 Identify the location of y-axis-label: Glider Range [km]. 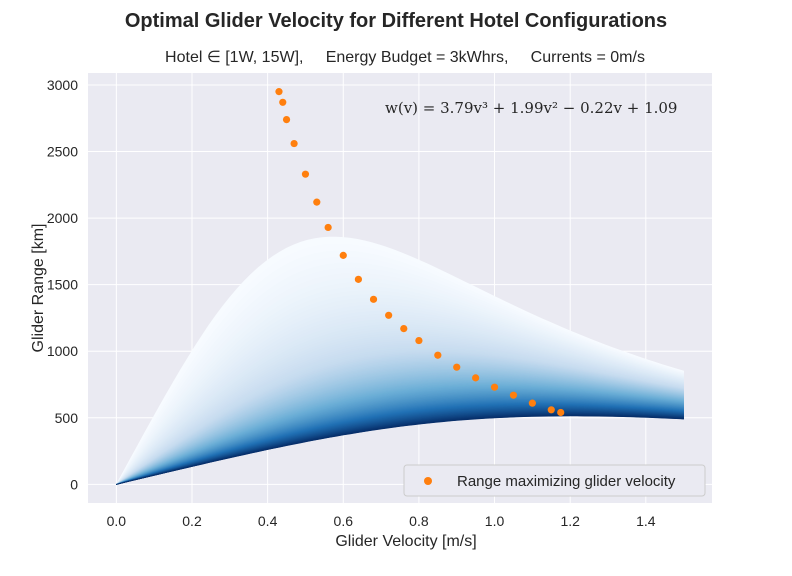
(38, 288).